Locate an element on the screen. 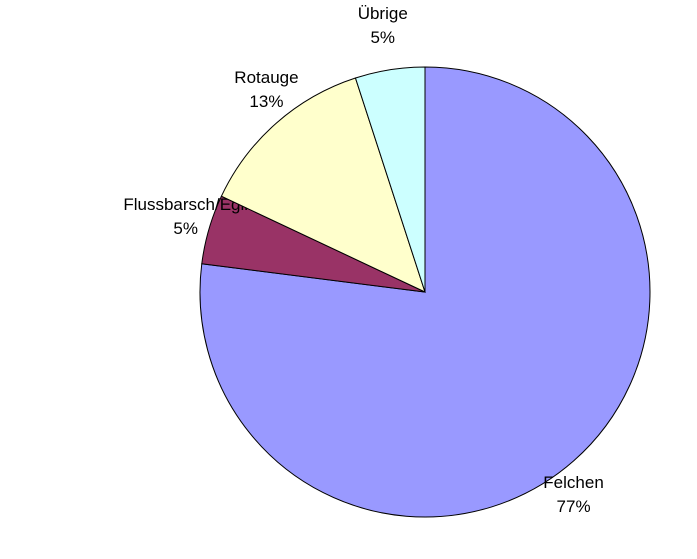 This screenshot has height=559, width=697. slice-value-label: 13% is located at coordinates (266, 101).